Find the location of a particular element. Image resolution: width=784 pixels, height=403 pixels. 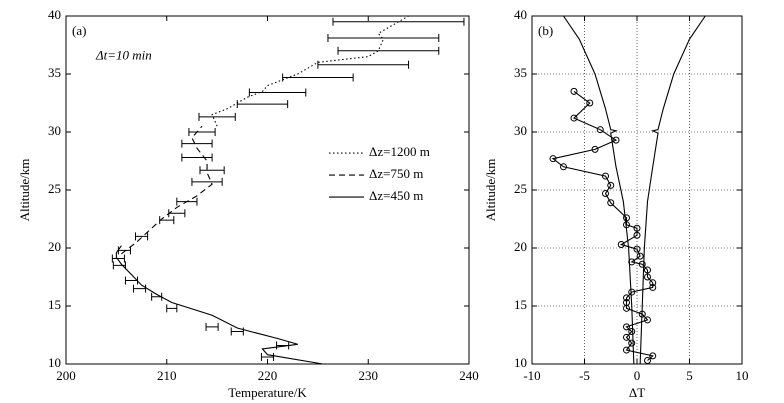

annotation: Δt=10 min is located at coordinates (123, 55).